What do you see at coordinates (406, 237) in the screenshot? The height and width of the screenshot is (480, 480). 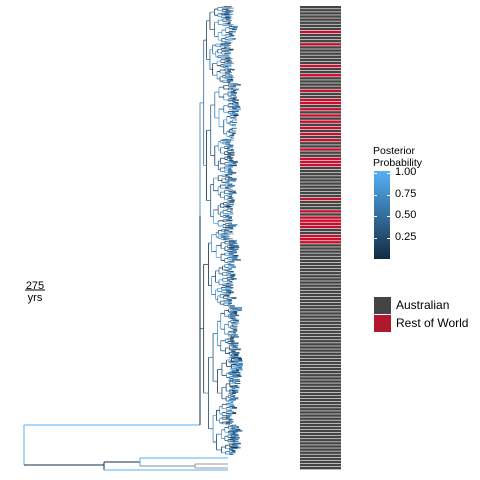 I see `colorbar-tick-label: 0.25` at bounding box center [406, 237].